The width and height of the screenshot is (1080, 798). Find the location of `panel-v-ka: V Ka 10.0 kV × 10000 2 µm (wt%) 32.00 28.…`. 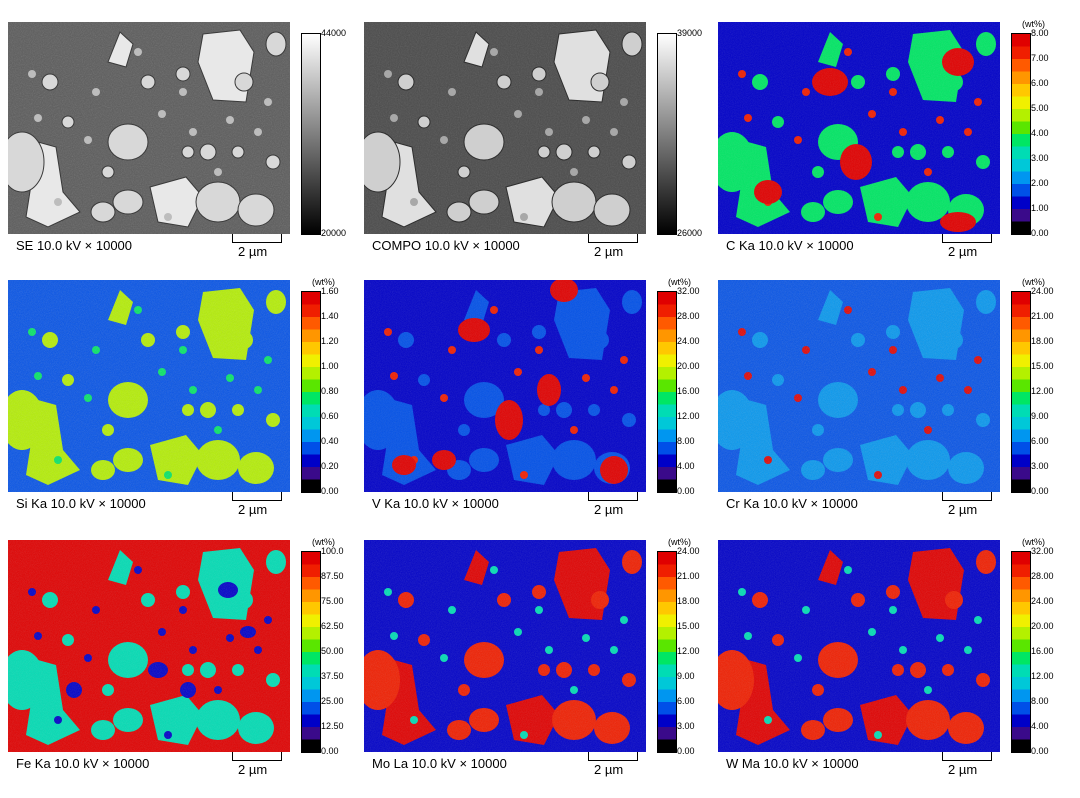

panel-v-ka: V Ka 10.0 kV × 10000 2 µm (wt%) 32.00 28.… is located at coordinates (539, 407).